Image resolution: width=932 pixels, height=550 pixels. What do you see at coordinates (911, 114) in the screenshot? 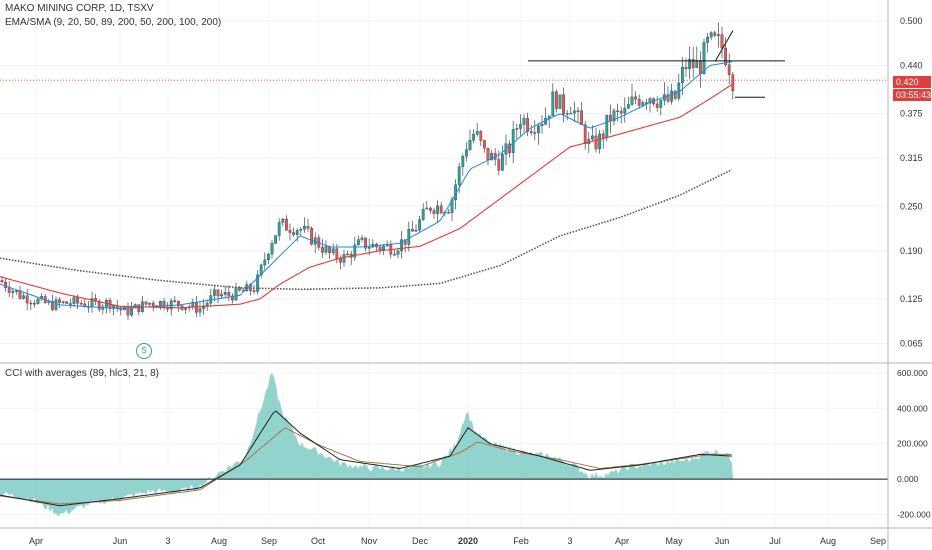
I see `price-tick-label: 0.375` at bounding box center [911, 114].